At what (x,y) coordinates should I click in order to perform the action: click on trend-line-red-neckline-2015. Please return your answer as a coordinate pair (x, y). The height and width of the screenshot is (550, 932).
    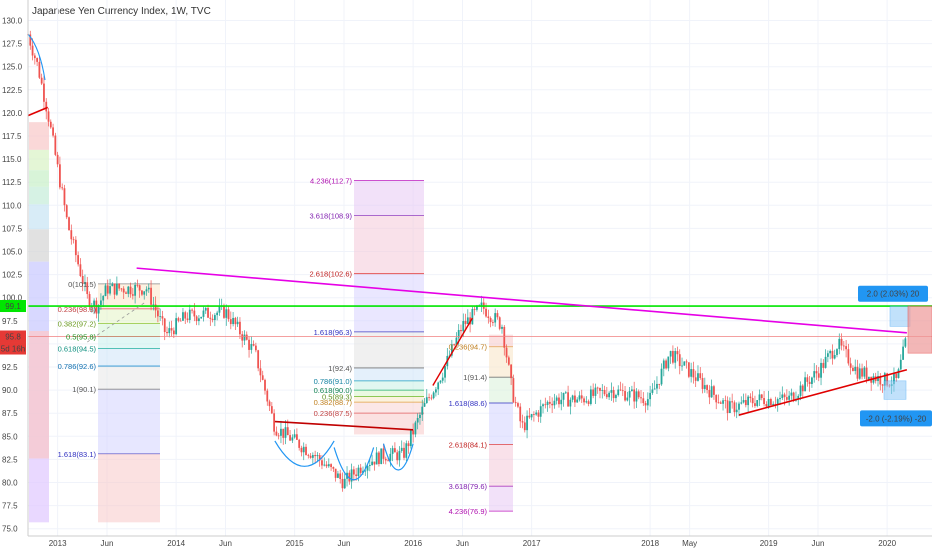
    Looking at the image, I should click on (344, 425).